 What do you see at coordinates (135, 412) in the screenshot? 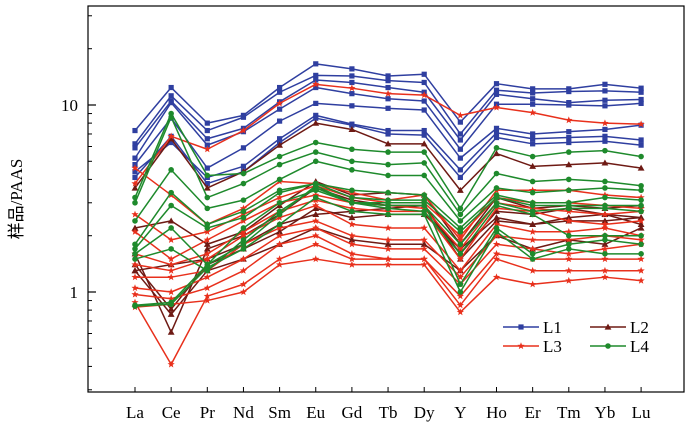
I see `x-tick-label: La` at bounding box center [135, 412].